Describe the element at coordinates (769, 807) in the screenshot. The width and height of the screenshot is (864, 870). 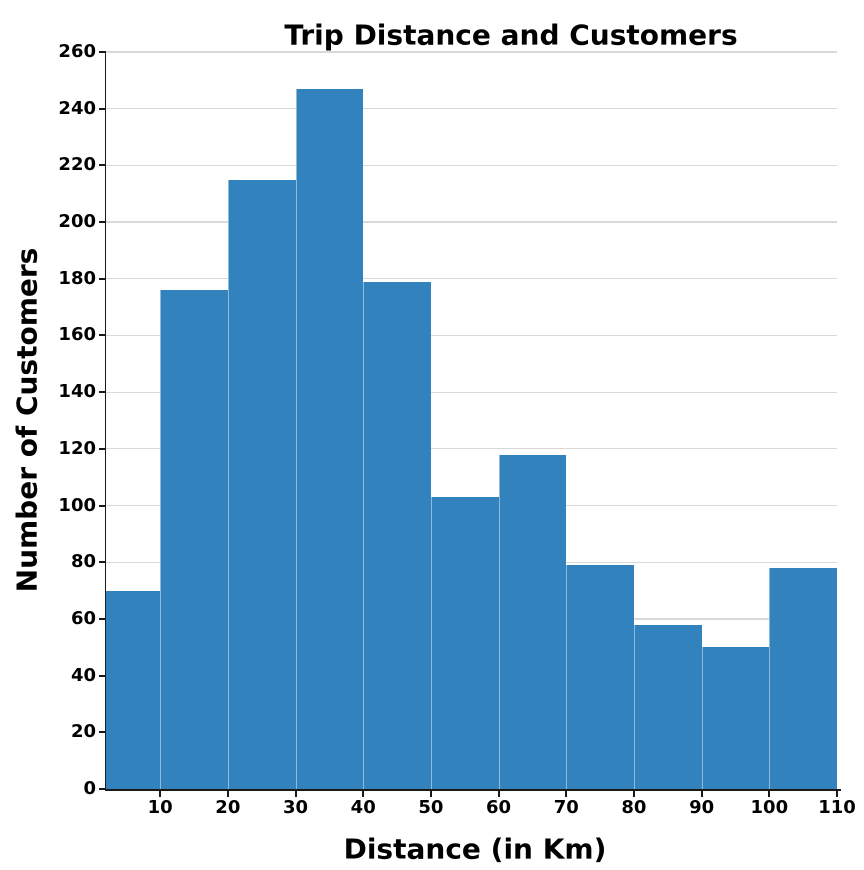
I see `x-tick-label: 100` at that location.